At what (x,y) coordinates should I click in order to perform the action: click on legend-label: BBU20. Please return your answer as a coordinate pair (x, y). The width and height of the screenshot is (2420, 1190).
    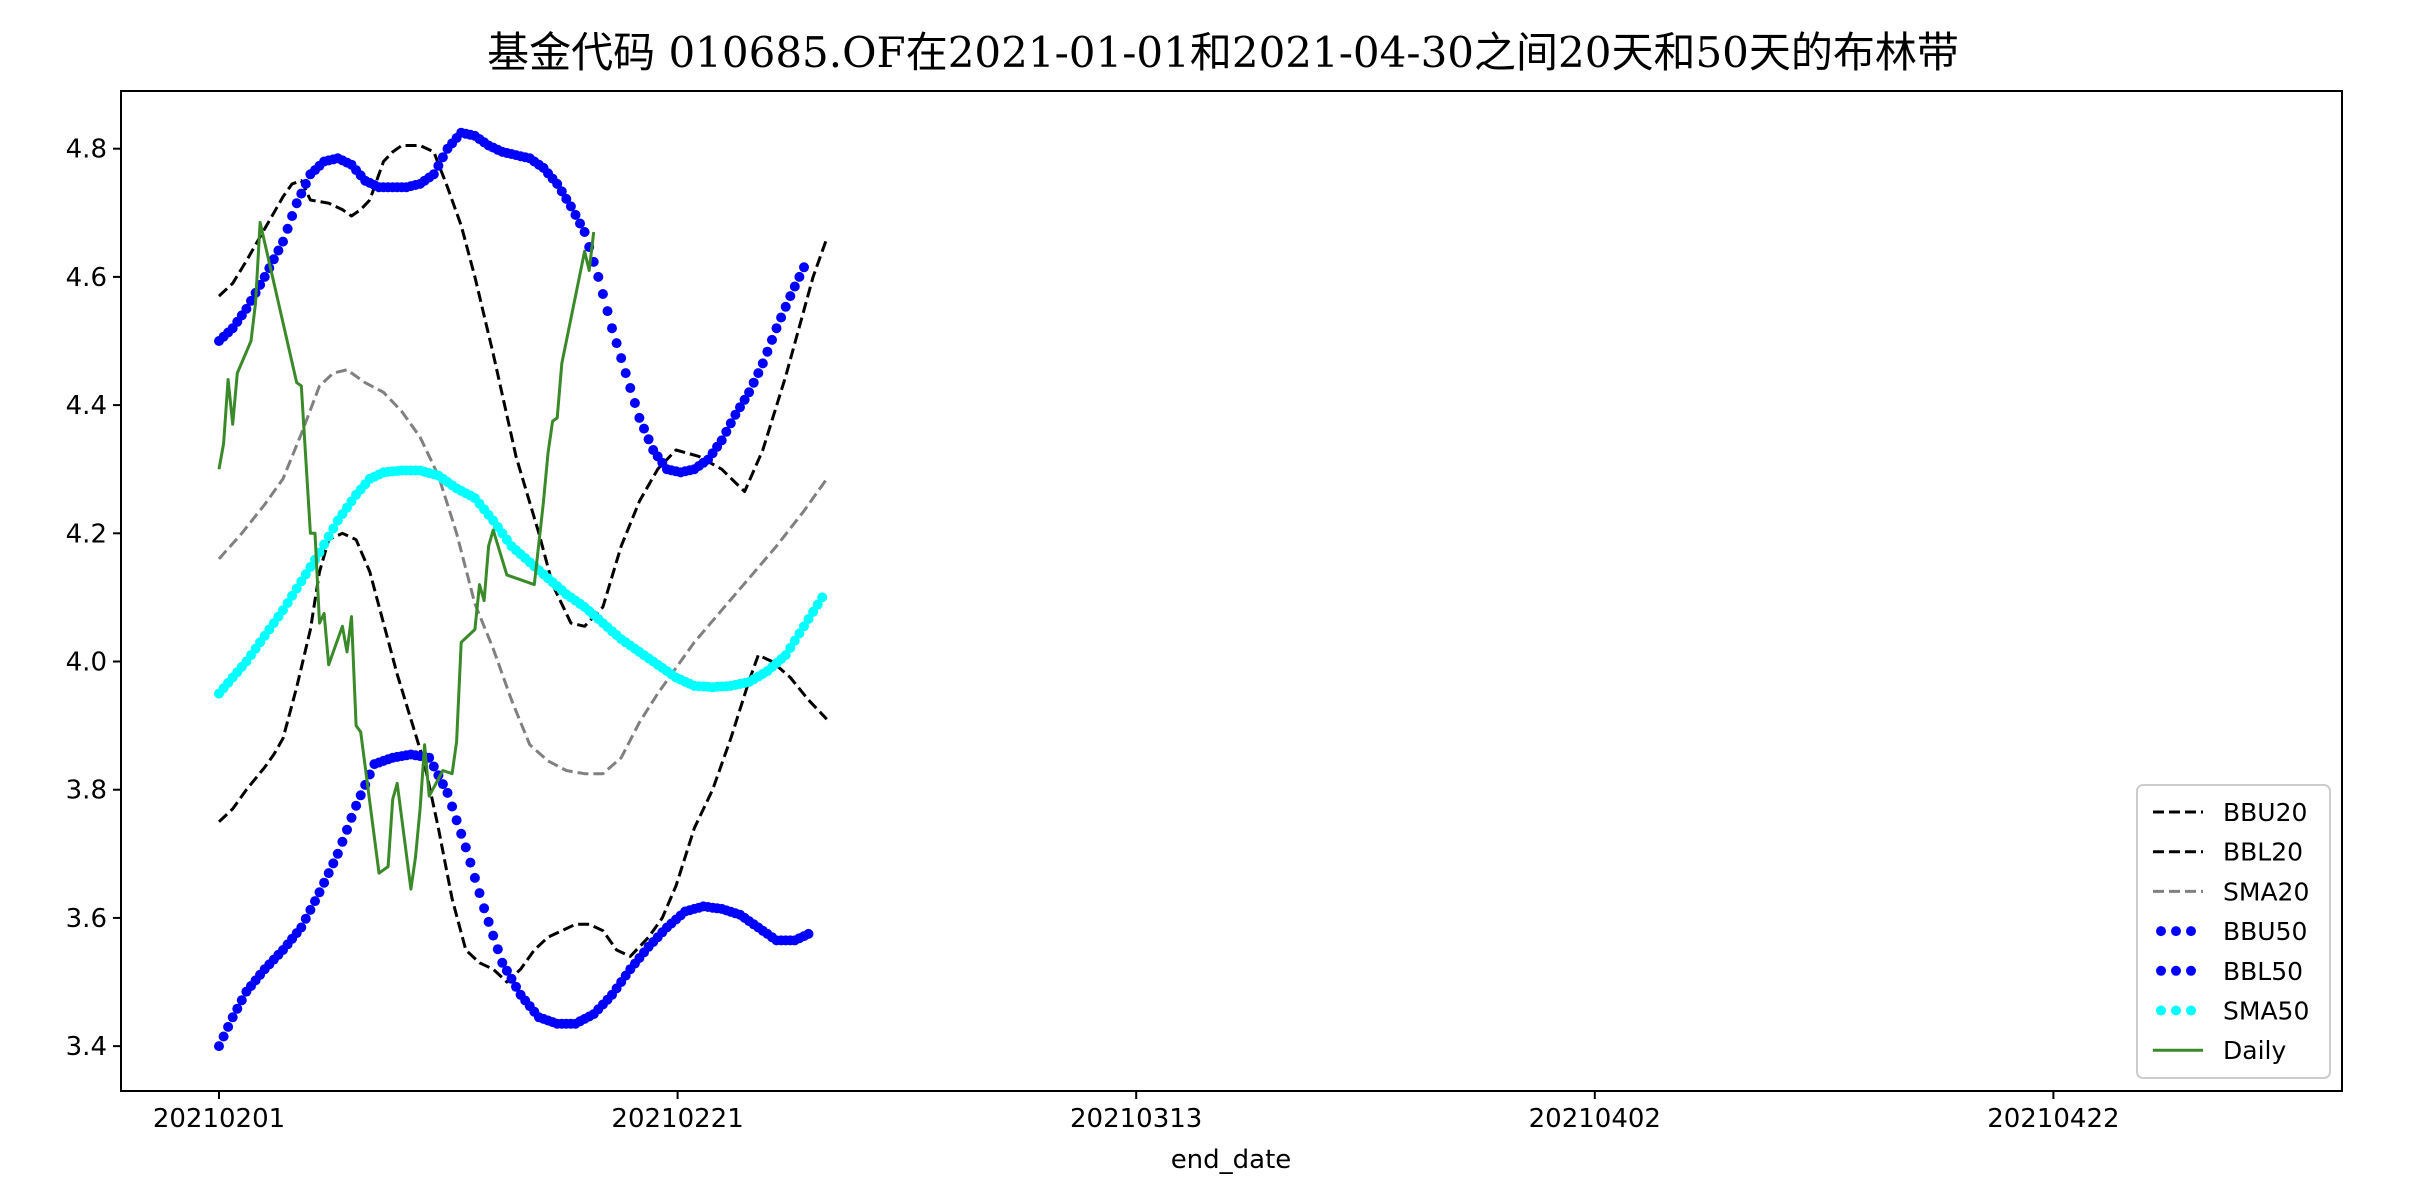
    Looking at the image, I should click on (2265, 812).